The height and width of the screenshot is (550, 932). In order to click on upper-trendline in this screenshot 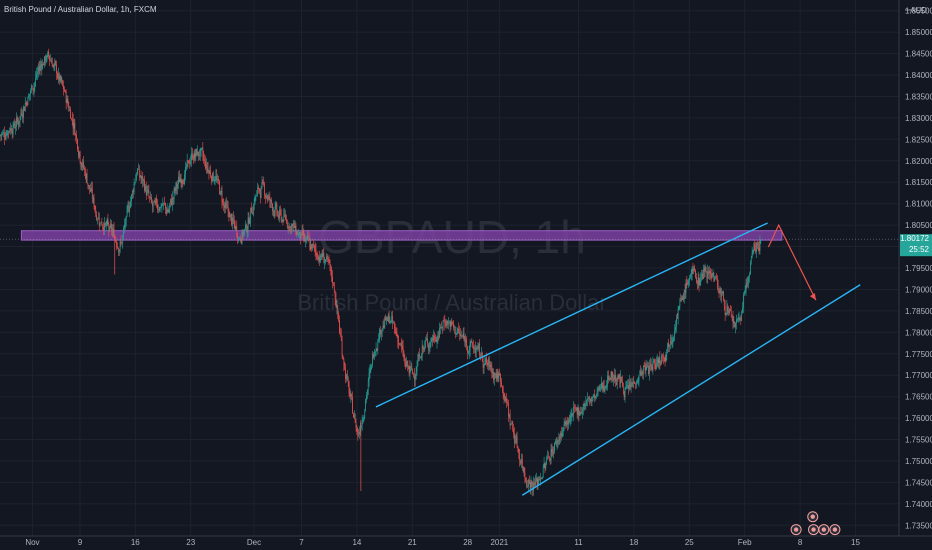, I will do `click(571, 315)`.